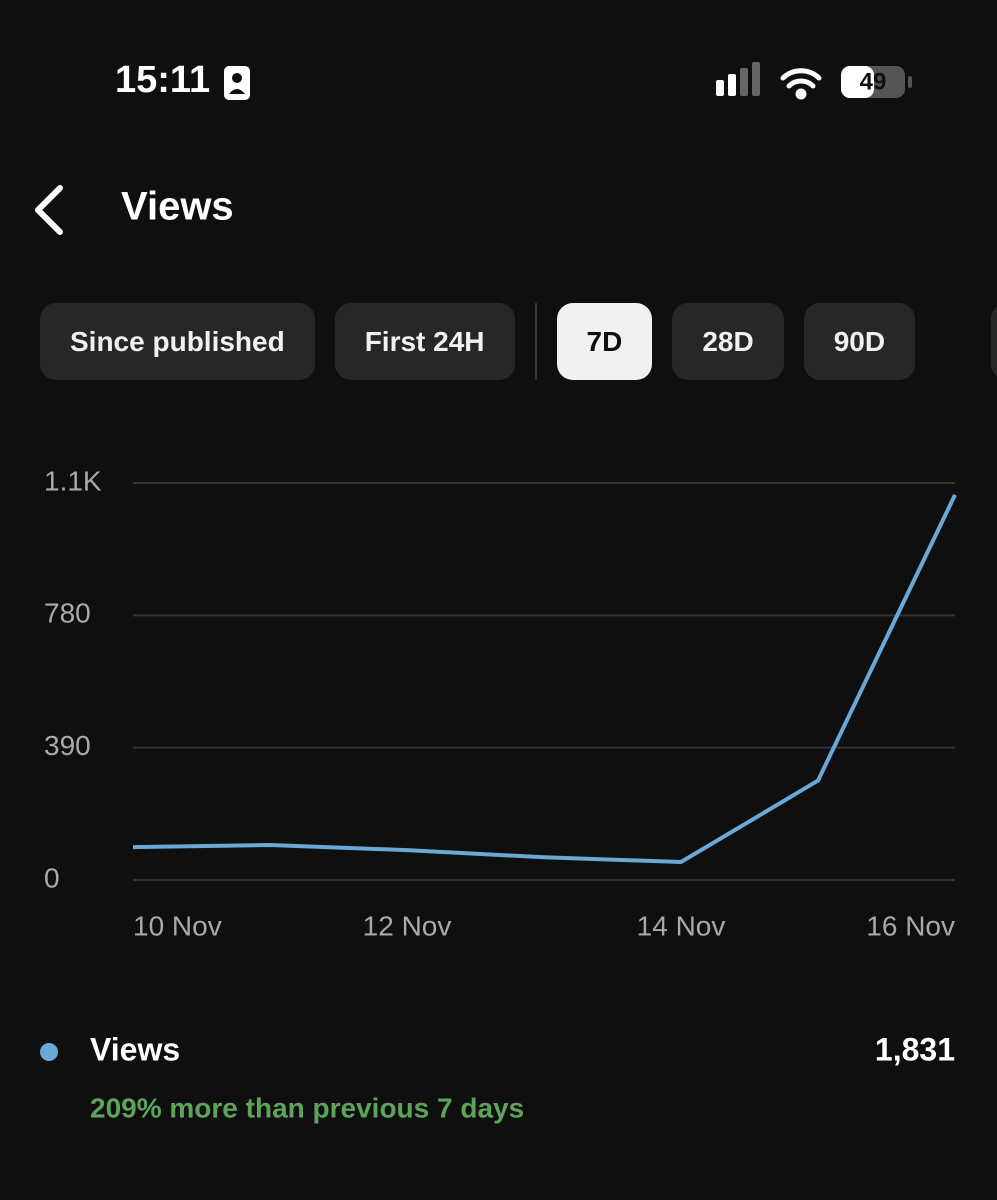 The height and width of the screenshot is (1200, 997). I want to click on battery-icon: 49, so click(876, 82).